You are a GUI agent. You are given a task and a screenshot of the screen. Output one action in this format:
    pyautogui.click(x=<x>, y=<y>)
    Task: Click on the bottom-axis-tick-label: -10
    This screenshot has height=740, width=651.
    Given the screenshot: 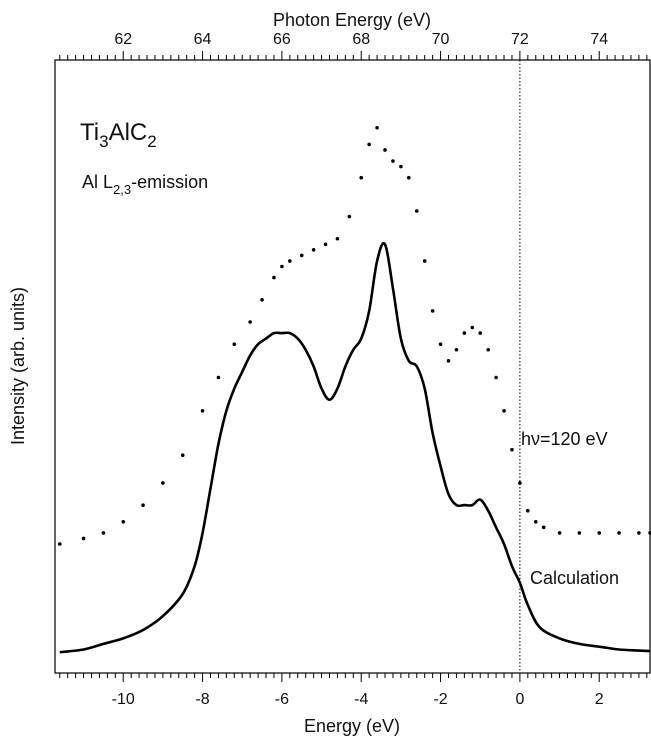 What is the action you would take?
    pyautogui.click(x=123, y=699)
    